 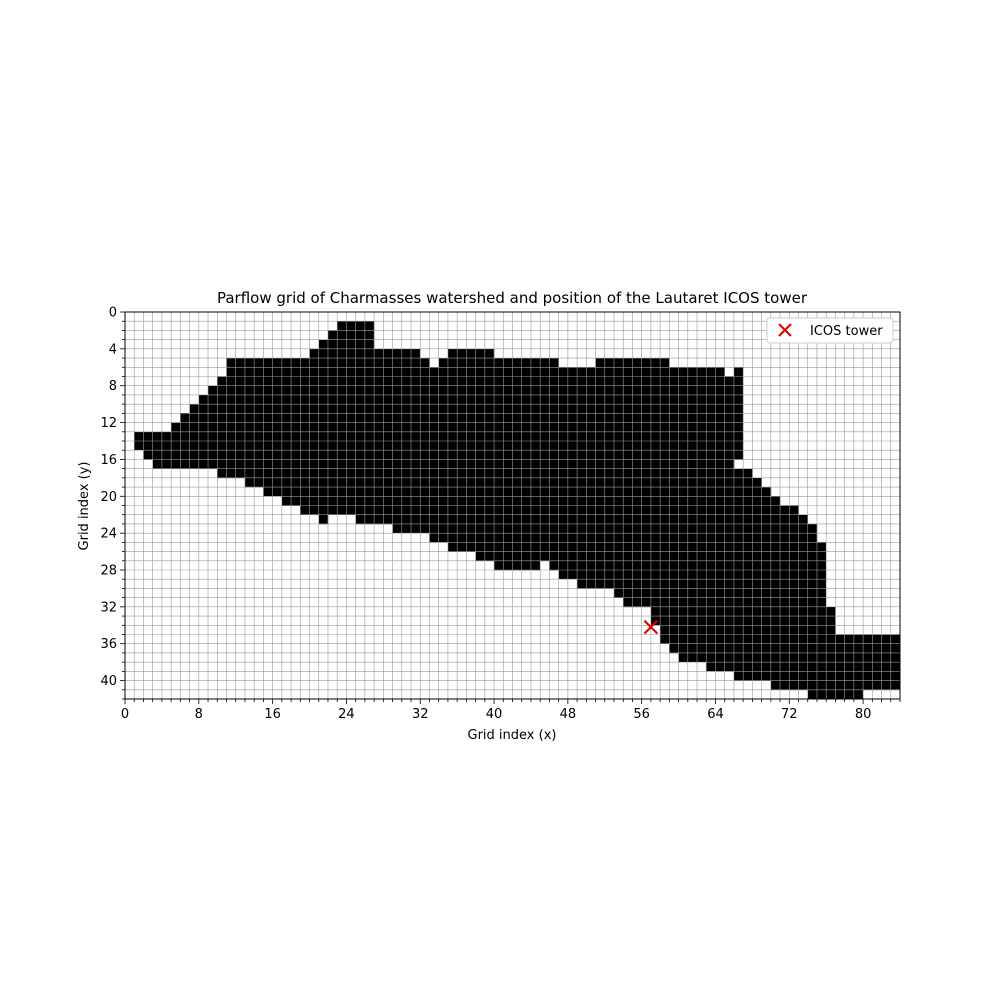 I want to click on marker-layer, so click(x=651, y=627).